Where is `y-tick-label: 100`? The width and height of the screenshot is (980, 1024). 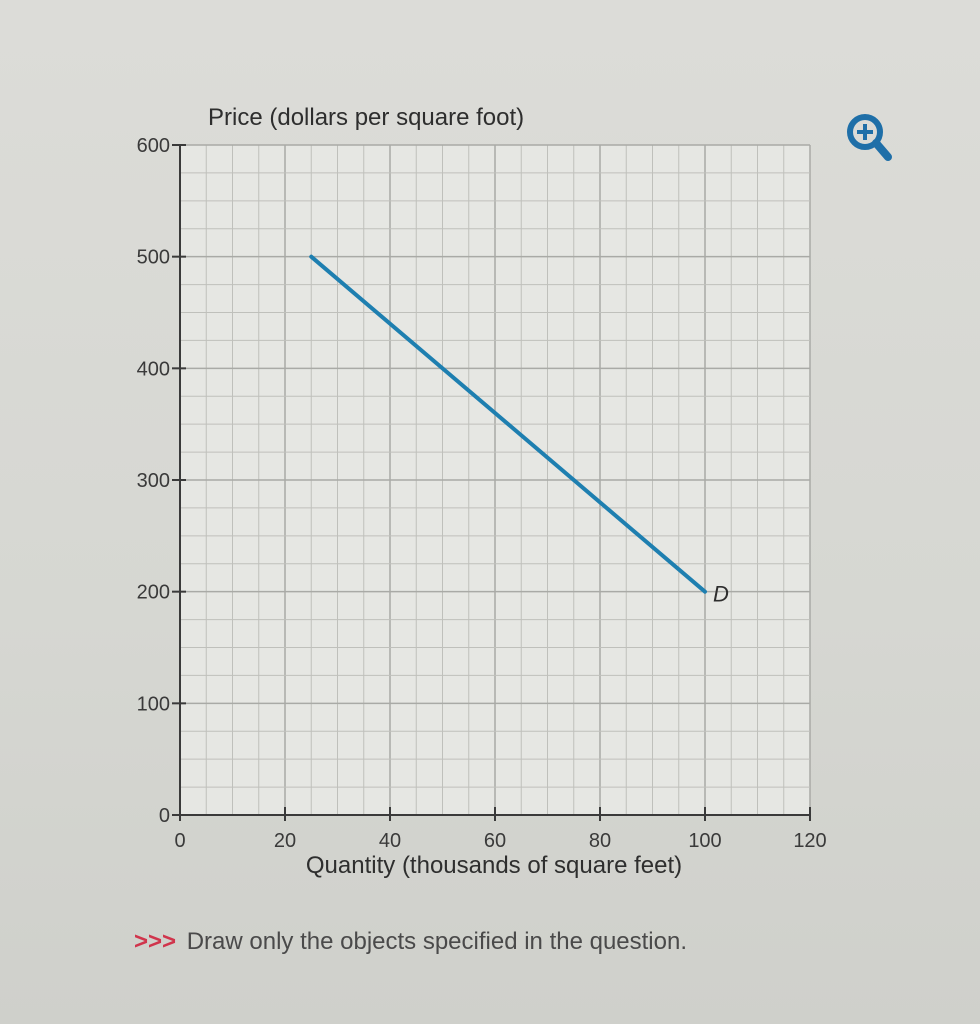 y-tick-label: 100 is located at coordinates (153, 704).